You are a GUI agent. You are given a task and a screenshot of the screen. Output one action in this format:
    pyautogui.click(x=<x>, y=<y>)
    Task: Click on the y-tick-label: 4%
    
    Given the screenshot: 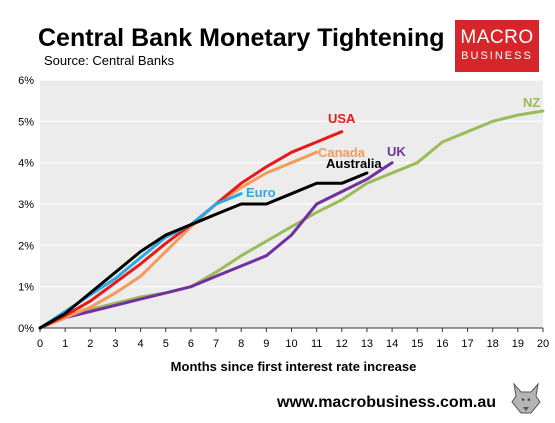 What is the action you would take?
    pyautogui.click(x=26, y=164)
    